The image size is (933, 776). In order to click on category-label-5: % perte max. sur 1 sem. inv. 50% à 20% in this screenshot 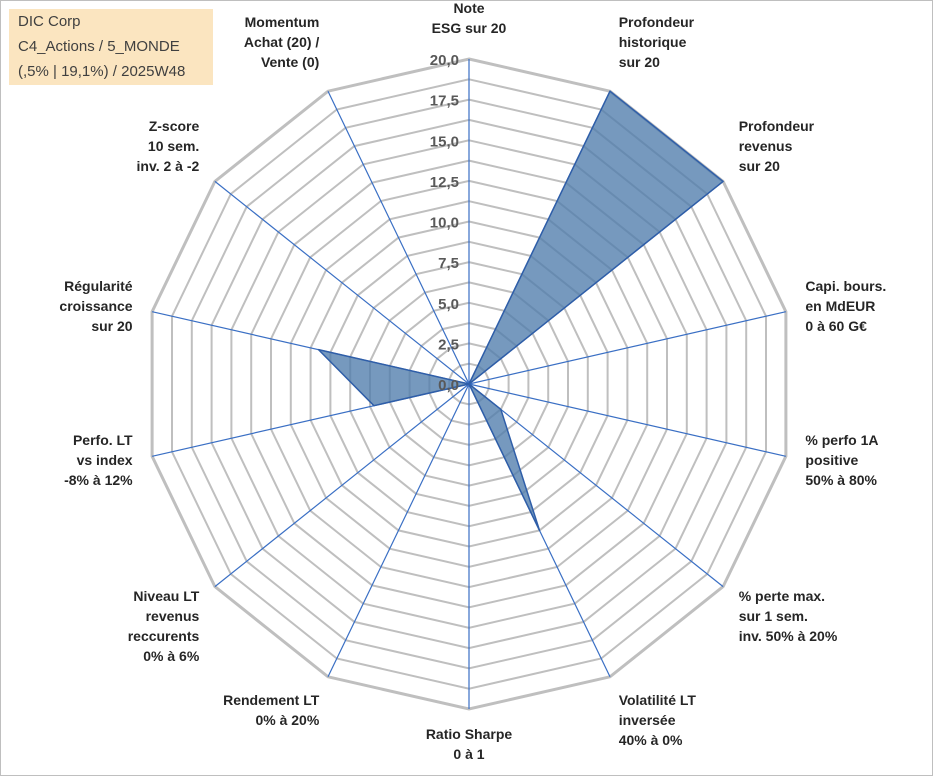, I will do `click(788, 616)`.